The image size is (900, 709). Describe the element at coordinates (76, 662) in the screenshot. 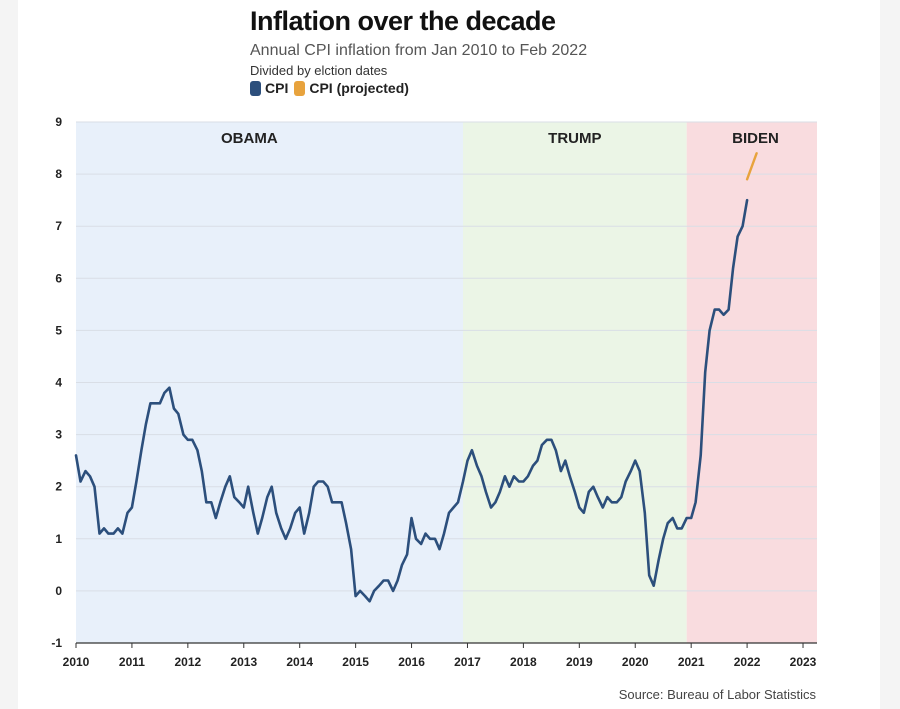

I see `x-tick-label: 2010` at that location.